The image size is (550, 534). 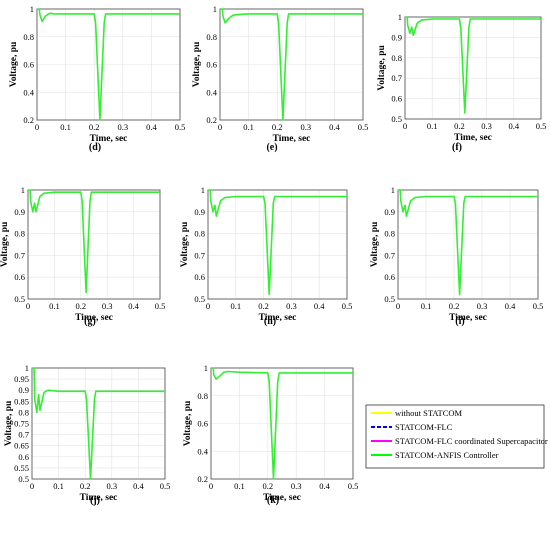 What do you see at coordinates (90, 321) in the screenshot?
I see `panel-label: (g)` at bounding box center [90, 321].